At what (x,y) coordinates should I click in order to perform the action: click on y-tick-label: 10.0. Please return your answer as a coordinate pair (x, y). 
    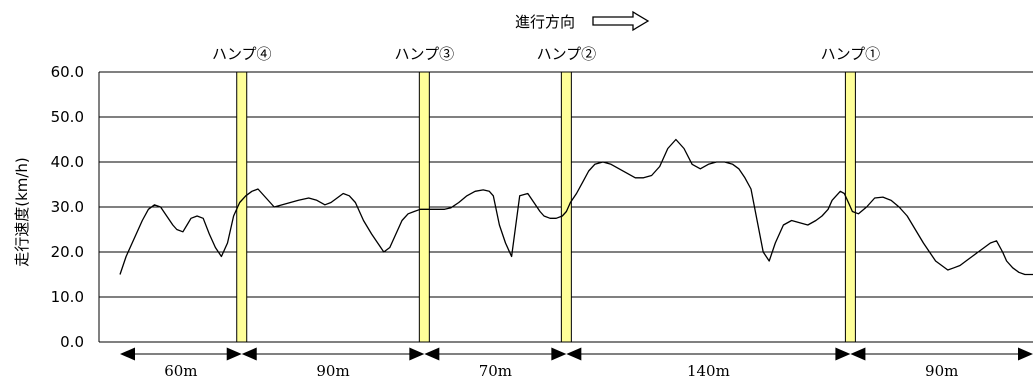
    Looking at the image, I should click on (67, 297).